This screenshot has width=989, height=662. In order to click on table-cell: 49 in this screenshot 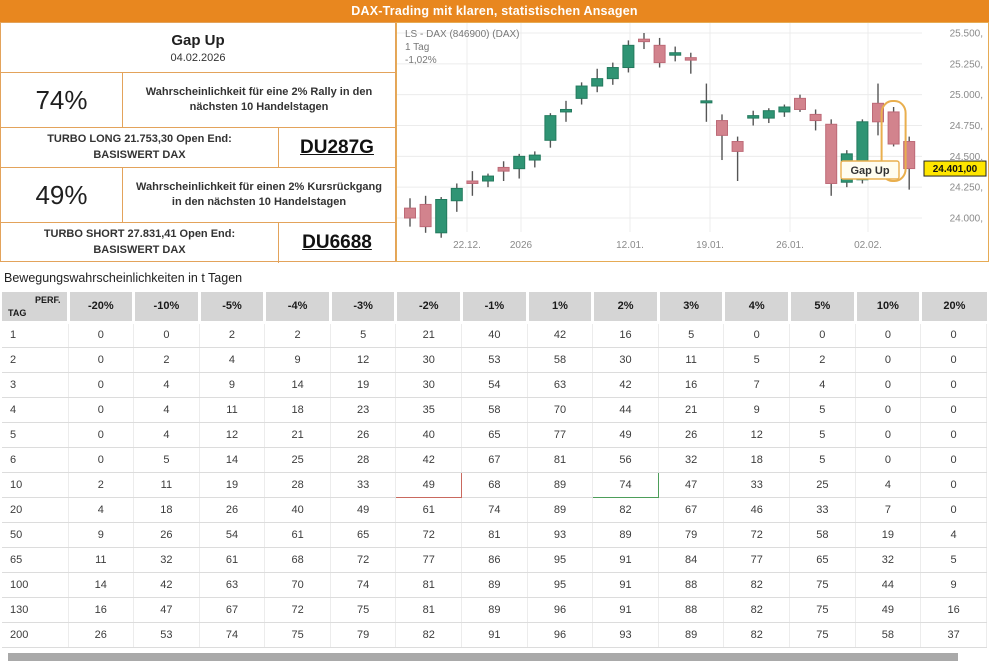, I will do `click(625, 435)`.